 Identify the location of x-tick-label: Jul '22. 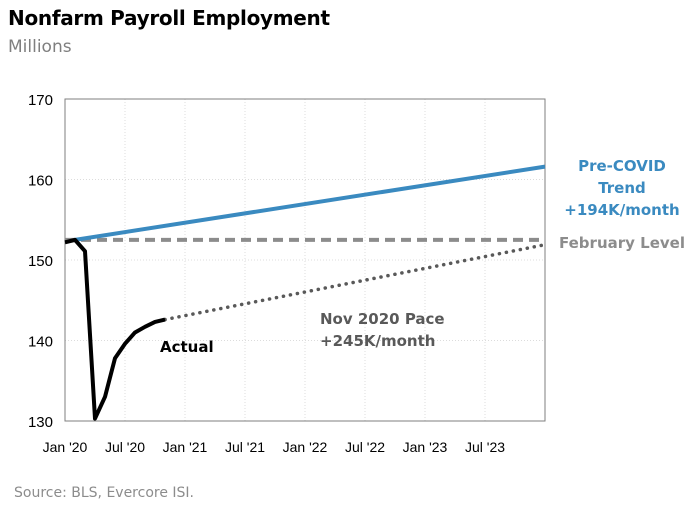
(365, 447).